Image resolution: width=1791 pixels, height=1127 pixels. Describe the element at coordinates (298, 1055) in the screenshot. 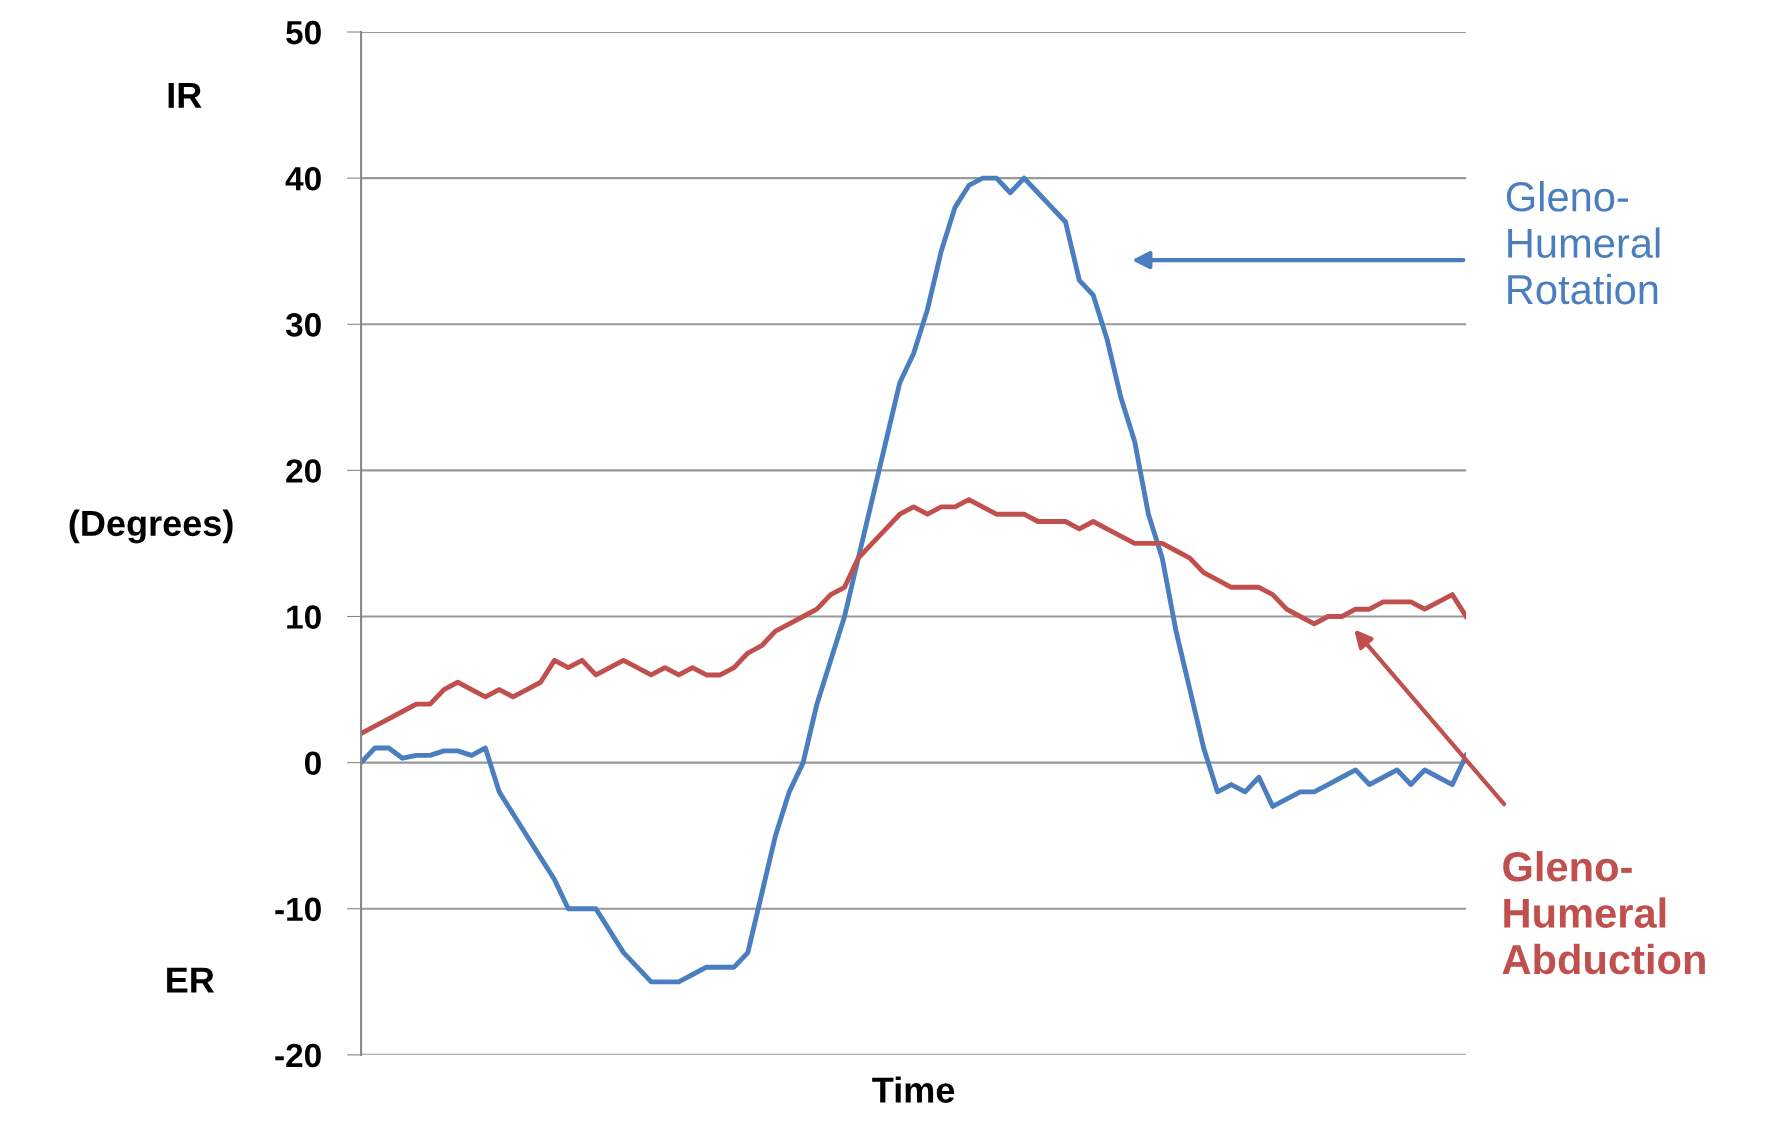

I see `y-tick-label: -20` at that location.